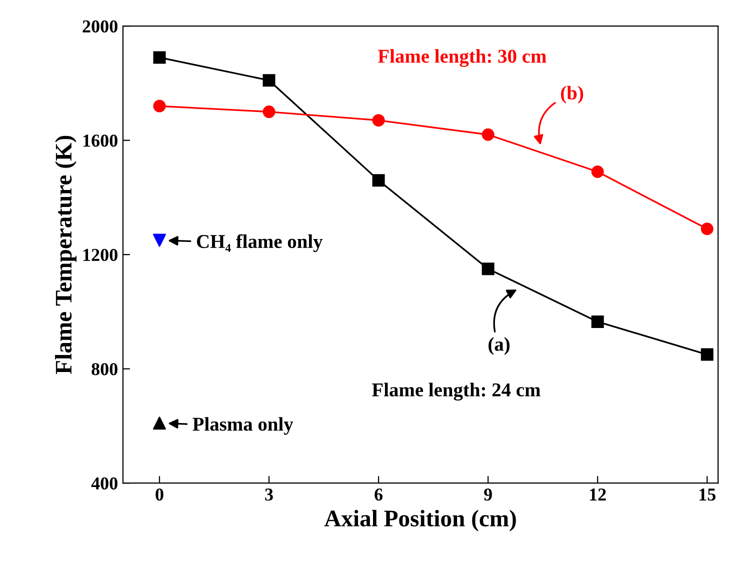  I want to click on x-tick-label: 6, so click(378, 494).